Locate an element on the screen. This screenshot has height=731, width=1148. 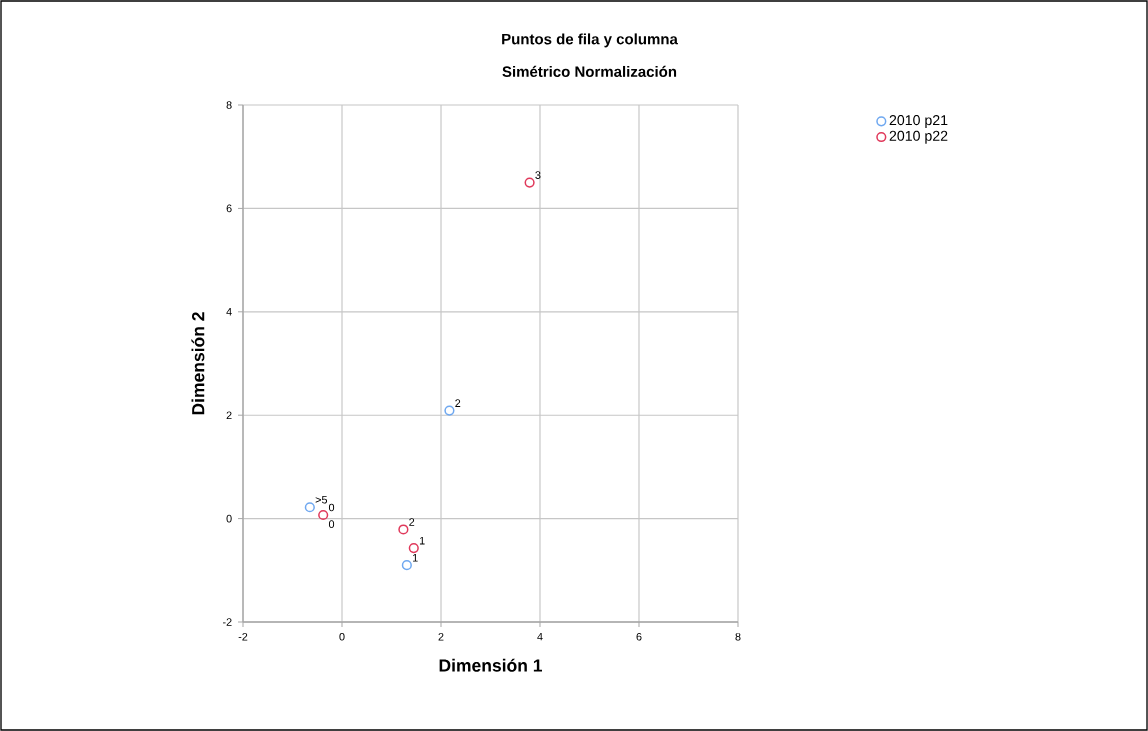
y-tick-label: 6 is located at coordinates (229, 208).